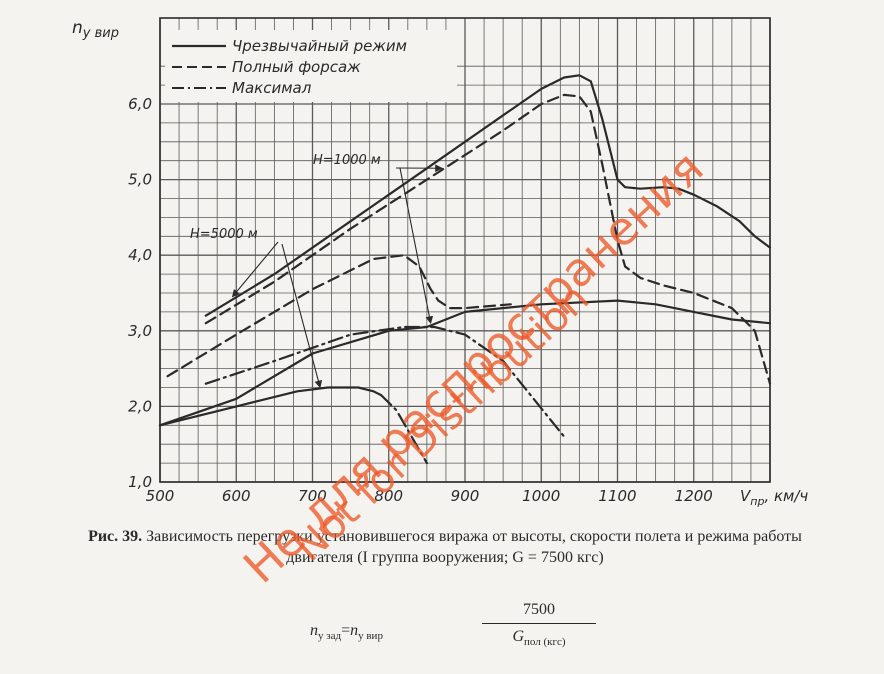  Describe the element at coordinates (541, 496) in the screenshot. I see `x-tick-label: 1000` at that location.